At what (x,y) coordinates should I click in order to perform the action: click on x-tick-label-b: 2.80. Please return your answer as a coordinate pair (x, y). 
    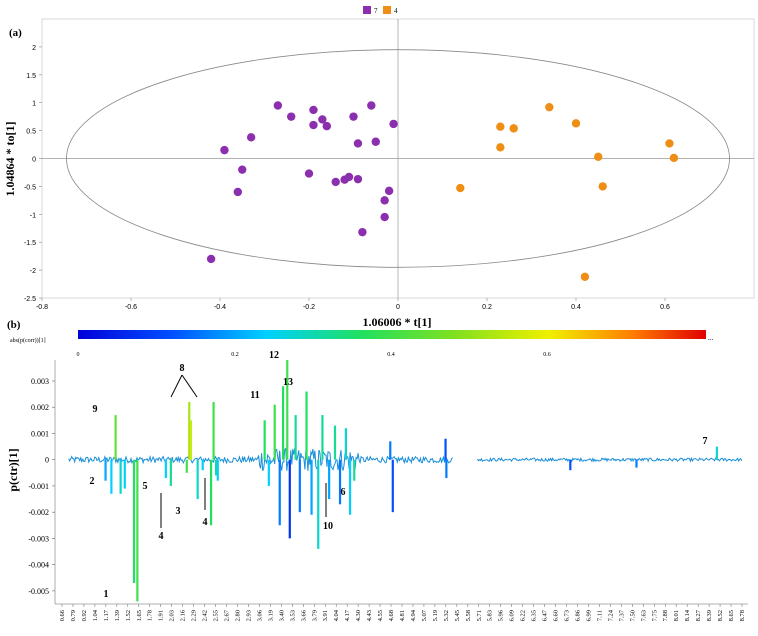
    Looking at the image, I should click on (237, 615).